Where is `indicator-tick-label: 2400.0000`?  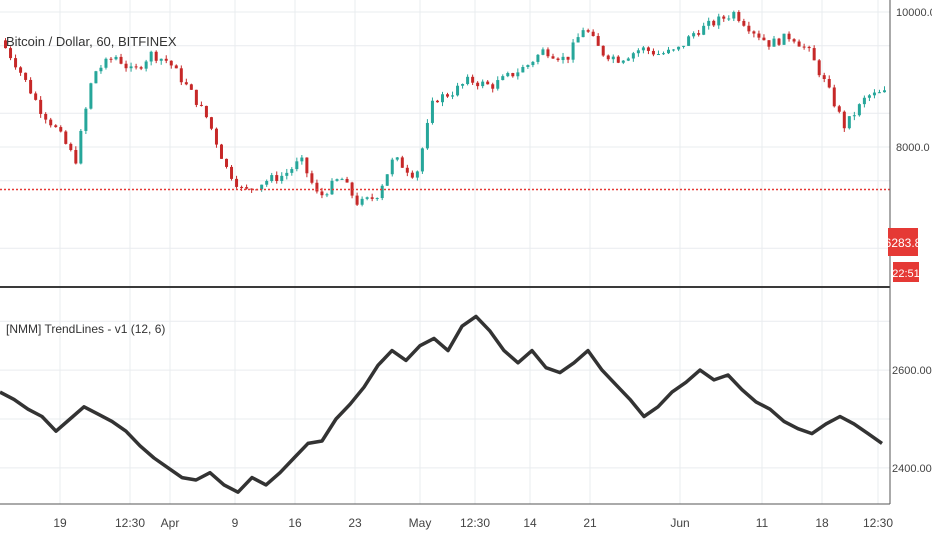
indicator-tick-label: 2400.0000 is located at coordinates (912, 469).